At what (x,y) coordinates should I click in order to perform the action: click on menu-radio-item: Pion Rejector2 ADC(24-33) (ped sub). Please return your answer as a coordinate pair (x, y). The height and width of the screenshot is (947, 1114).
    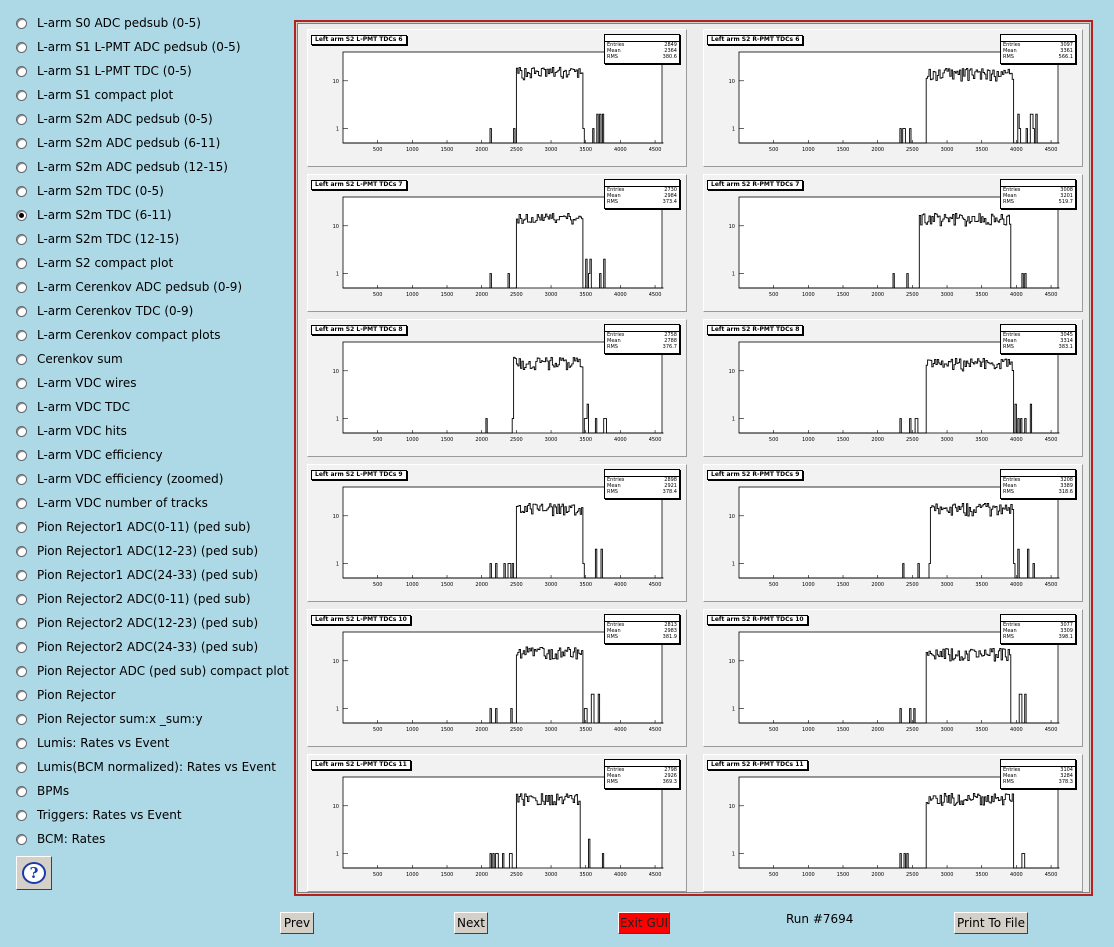
    Looking at the image, I should click on (137, 647).